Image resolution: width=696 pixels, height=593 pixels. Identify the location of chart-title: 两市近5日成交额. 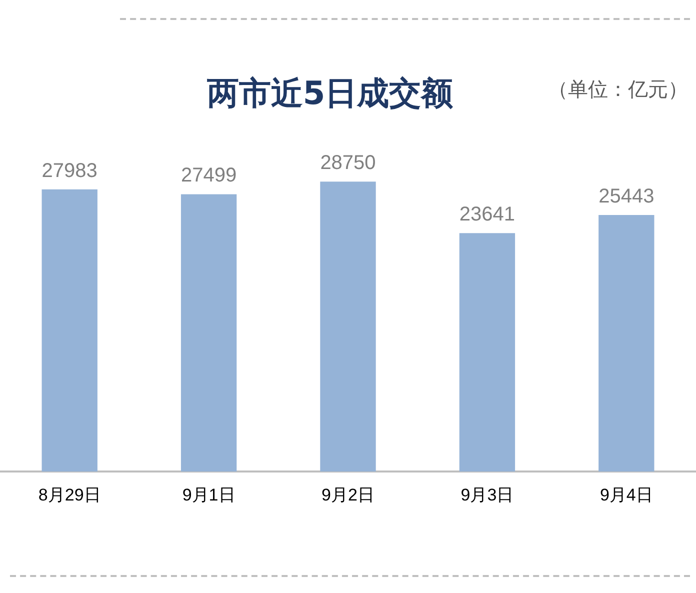
(330, 93).